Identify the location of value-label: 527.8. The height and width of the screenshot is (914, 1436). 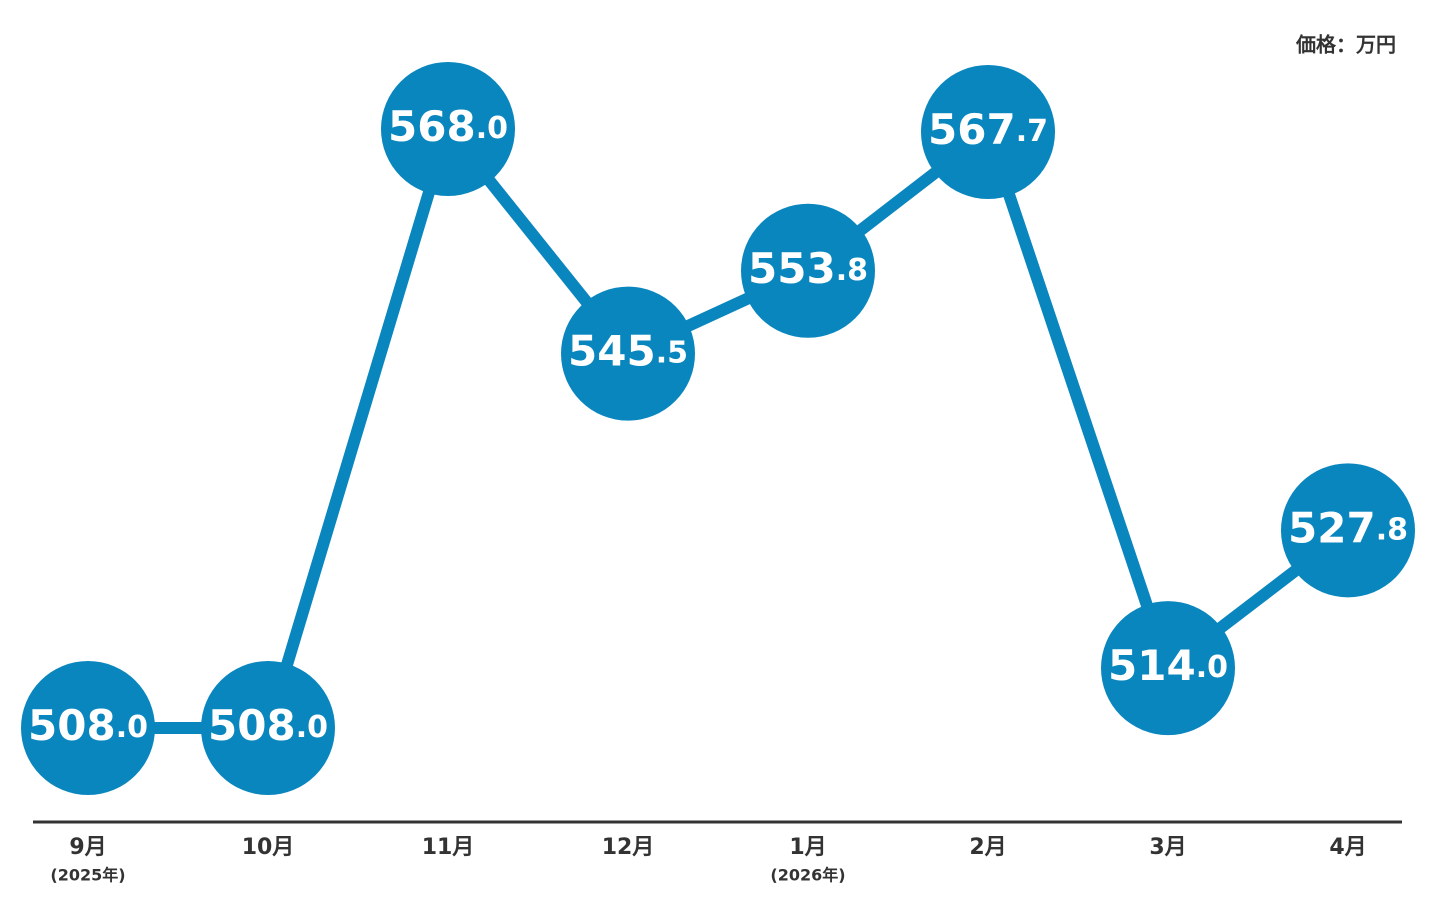
(1348, 527).